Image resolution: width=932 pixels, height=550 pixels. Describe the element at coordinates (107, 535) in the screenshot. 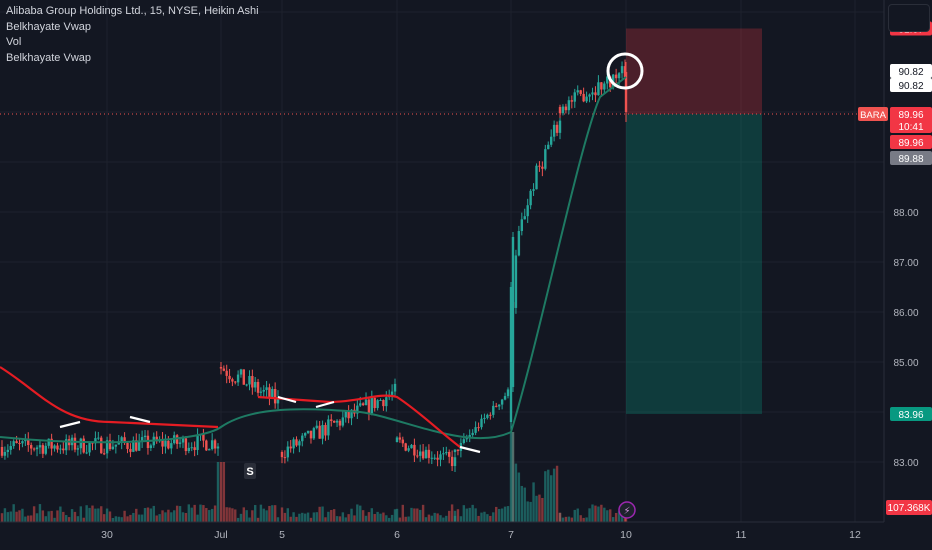

I see `time-tick-label: 30` at that location.